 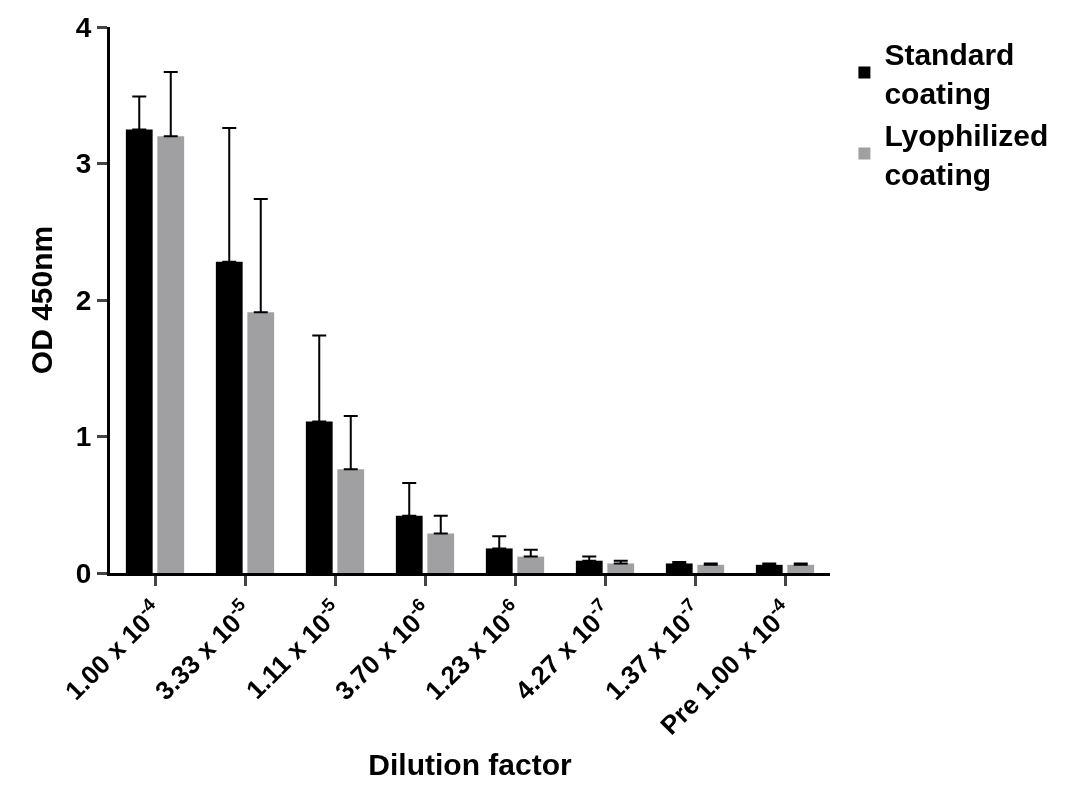 What do you see at coordinates (83, 27) in the screenshot?
I see `y-tick-label: 4` at bounding box center [83, 27].